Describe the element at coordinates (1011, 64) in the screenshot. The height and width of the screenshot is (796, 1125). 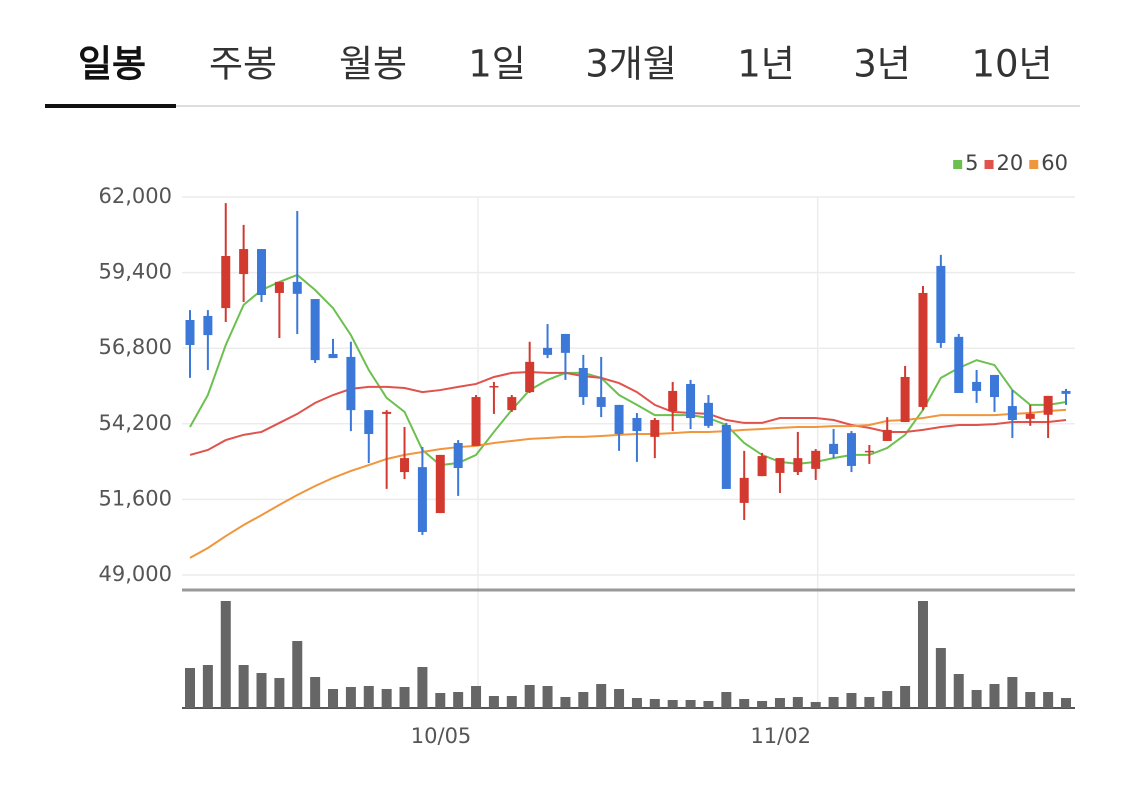
I see `tab: 10년` at that location.